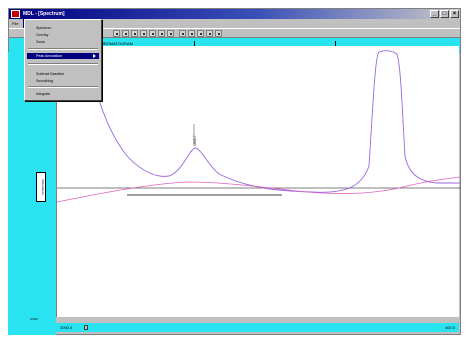 The height and width of the screenshot is (341, 469). What do you see at coordinates (152, 33) in the screenshot?
I see `toolbar-zoom-out-icon` at bounding box center [152, 33].